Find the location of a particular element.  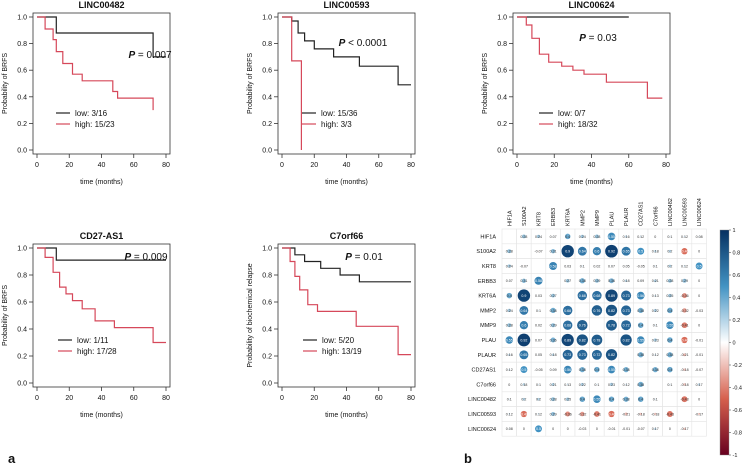

correlation-value: -0.07 is located at coordinates (524, 266).